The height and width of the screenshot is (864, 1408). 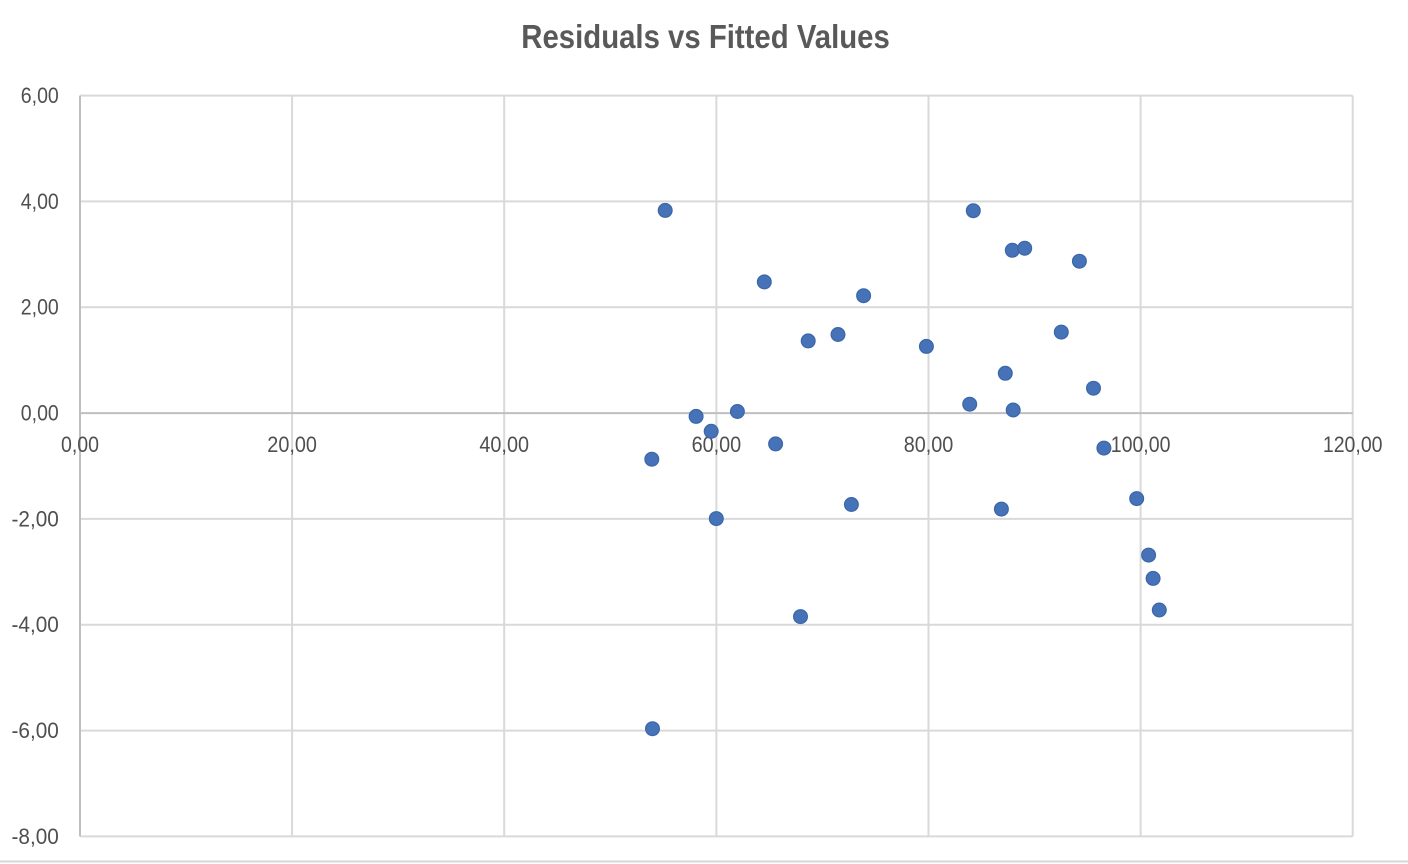 What do you see at coordinates (35, 836) in the screenshot?
I see `svg-text: -8,00` at bounding box center [35, 836].